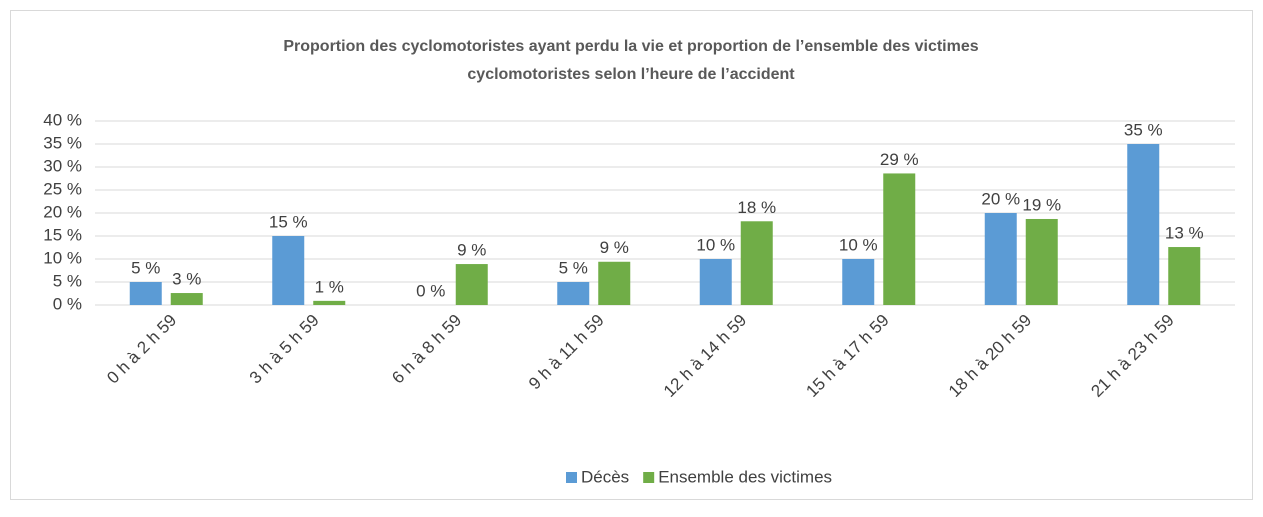 This screenshot has height=517, width=1263. I want to click on y-tick-label: 10 %, so click(62, 257).